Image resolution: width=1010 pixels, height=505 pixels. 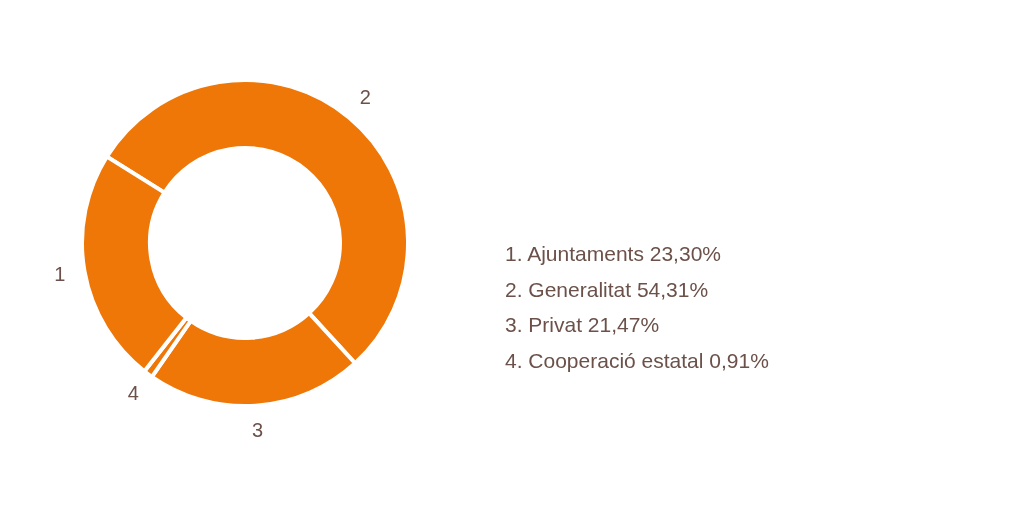 I want to click on slice-label: 1, so click(x=60, y=274).